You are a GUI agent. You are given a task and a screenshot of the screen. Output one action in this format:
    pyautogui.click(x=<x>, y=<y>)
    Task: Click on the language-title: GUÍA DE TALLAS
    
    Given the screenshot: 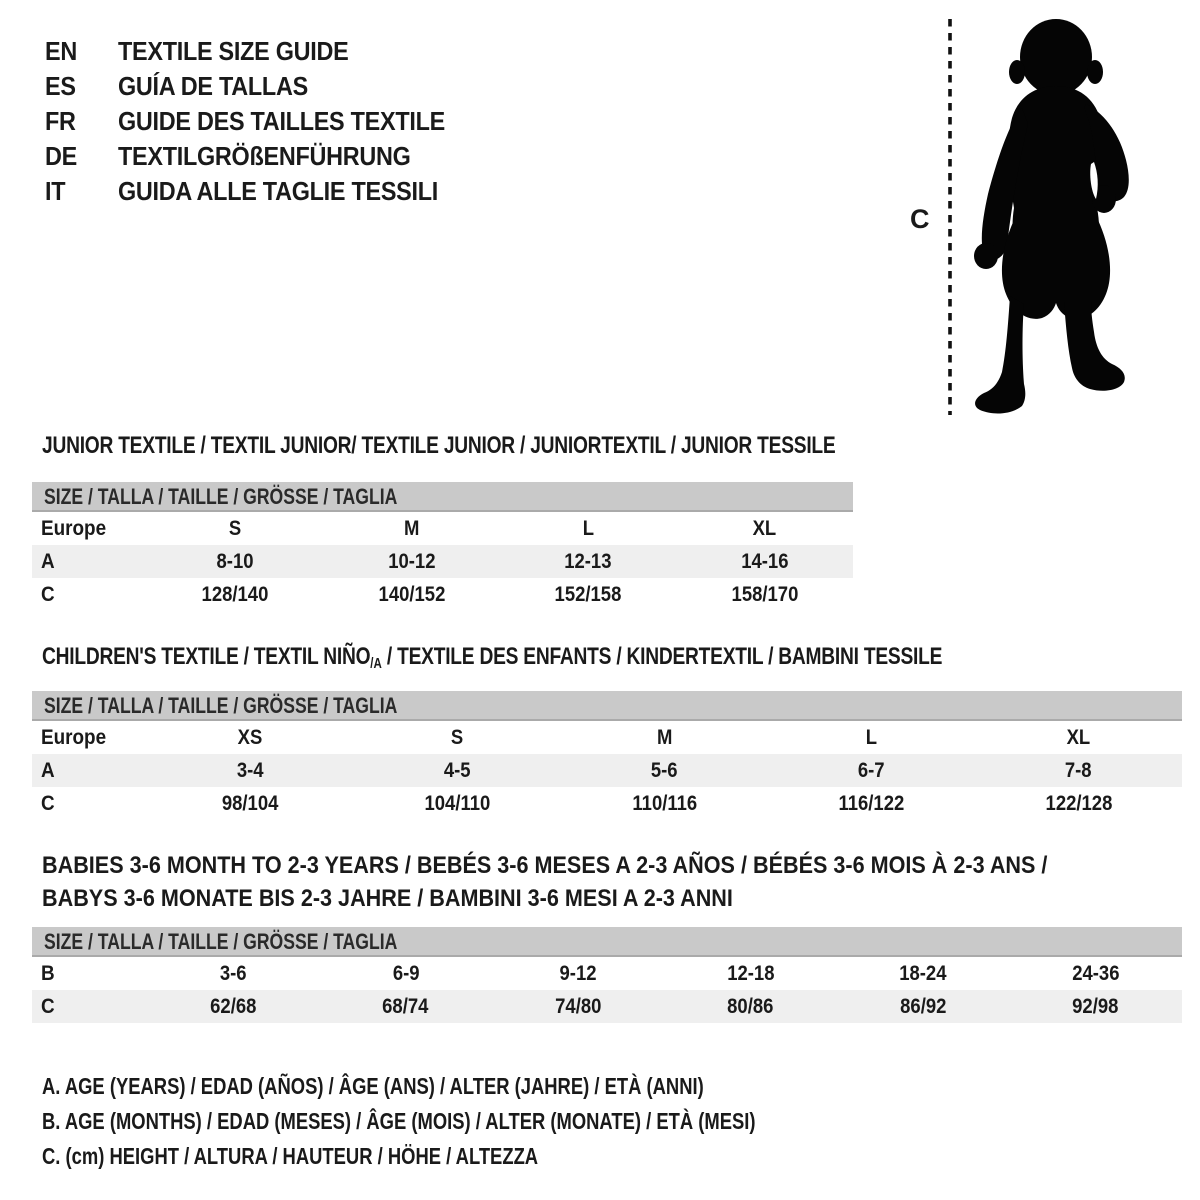 What is the action you would take?
    pyautogui.click(x=213, y=86)
    